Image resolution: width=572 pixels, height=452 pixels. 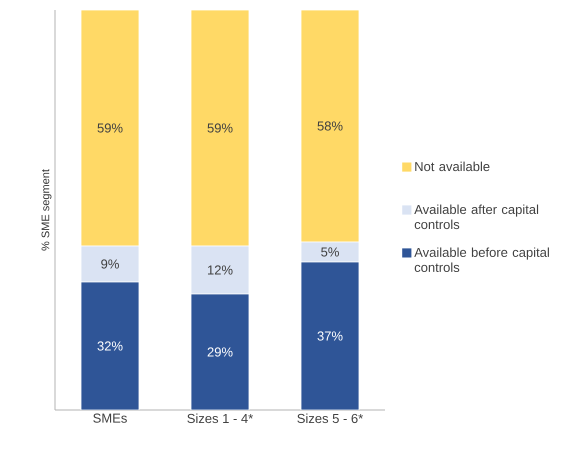 What do you see at coordinates (481, 259) in the screenshot?
I see `legend-label: Available before capital controls` at bounding box center [481, 259].